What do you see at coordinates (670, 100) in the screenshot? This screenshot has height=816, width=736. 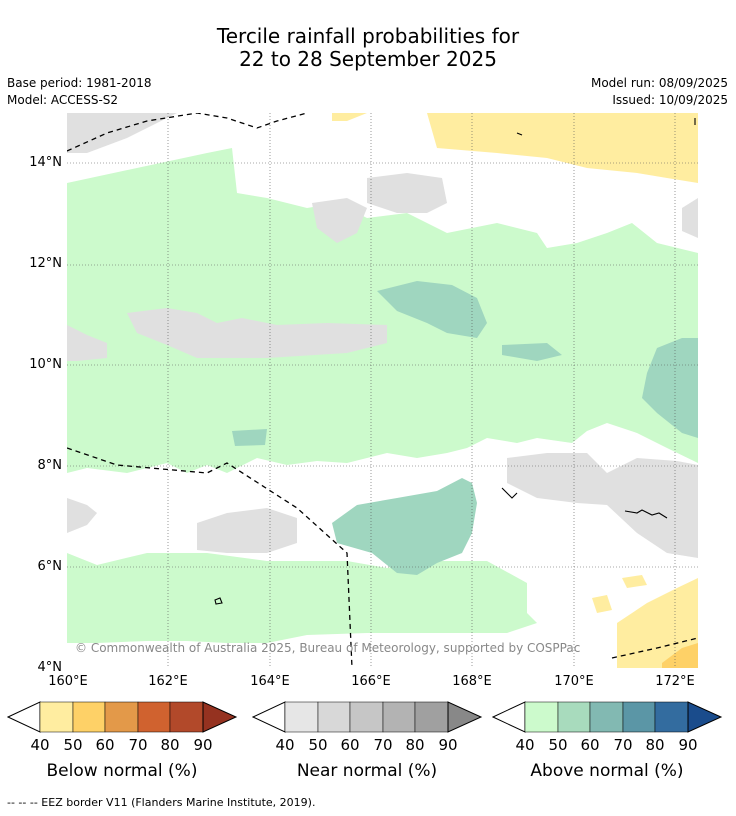 I see `issued-date: Issued: 10/09/2025` at bounding box center [670, 100].